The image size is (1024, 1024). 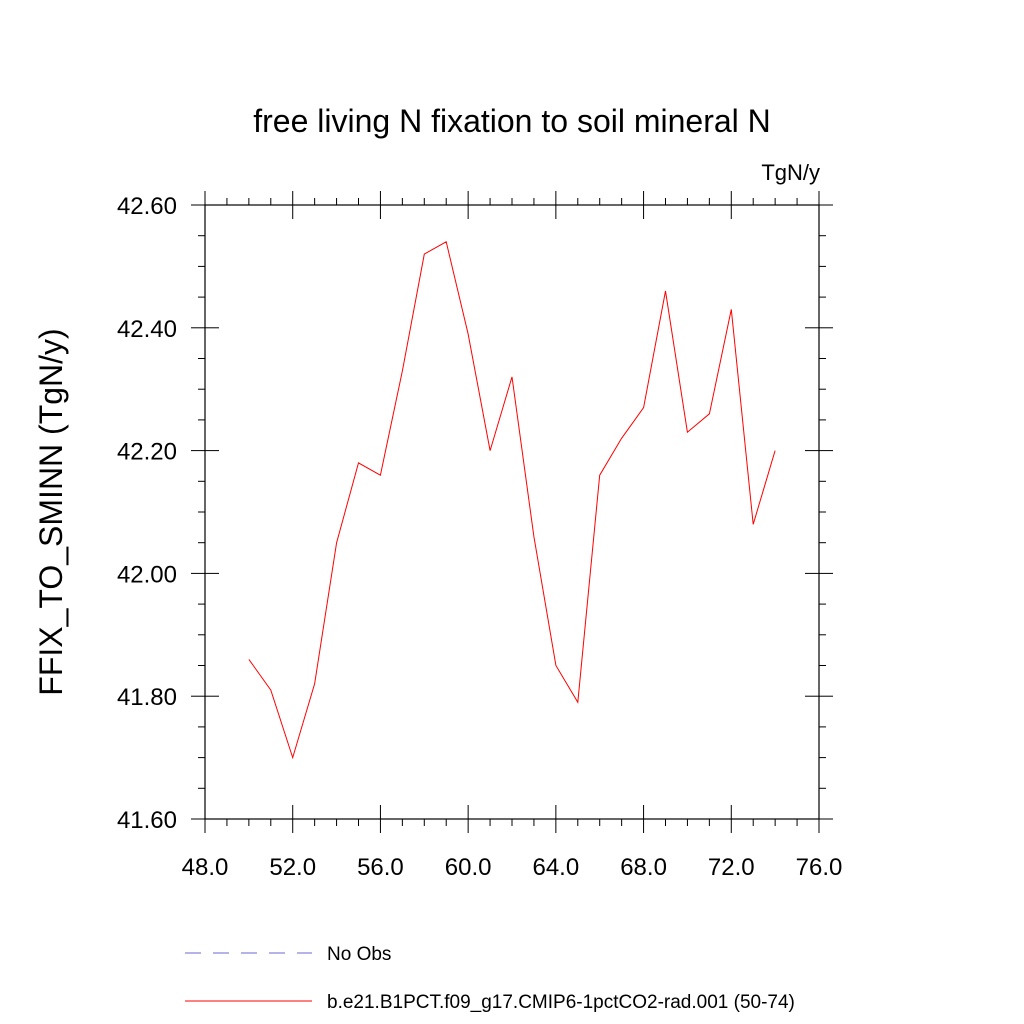 What do you see at coordinates (643, 867) in the screenshot?
I see `x-tick-label: 68.0` at bounding box center [643, 867].